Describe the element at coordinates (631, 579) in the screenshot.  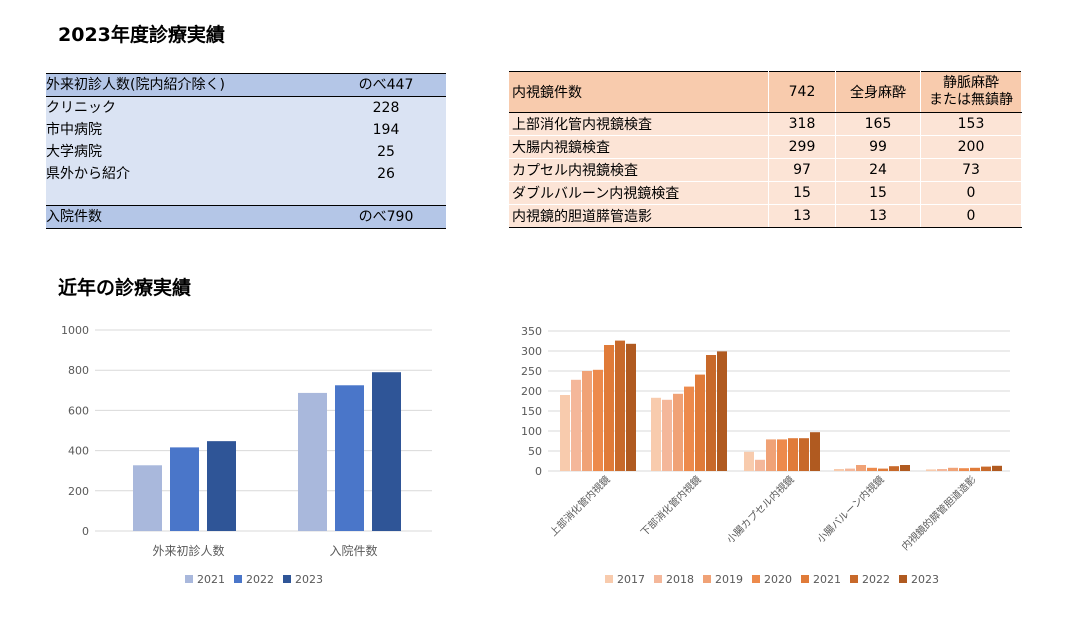
I see `legend-label: 2017` at that location.